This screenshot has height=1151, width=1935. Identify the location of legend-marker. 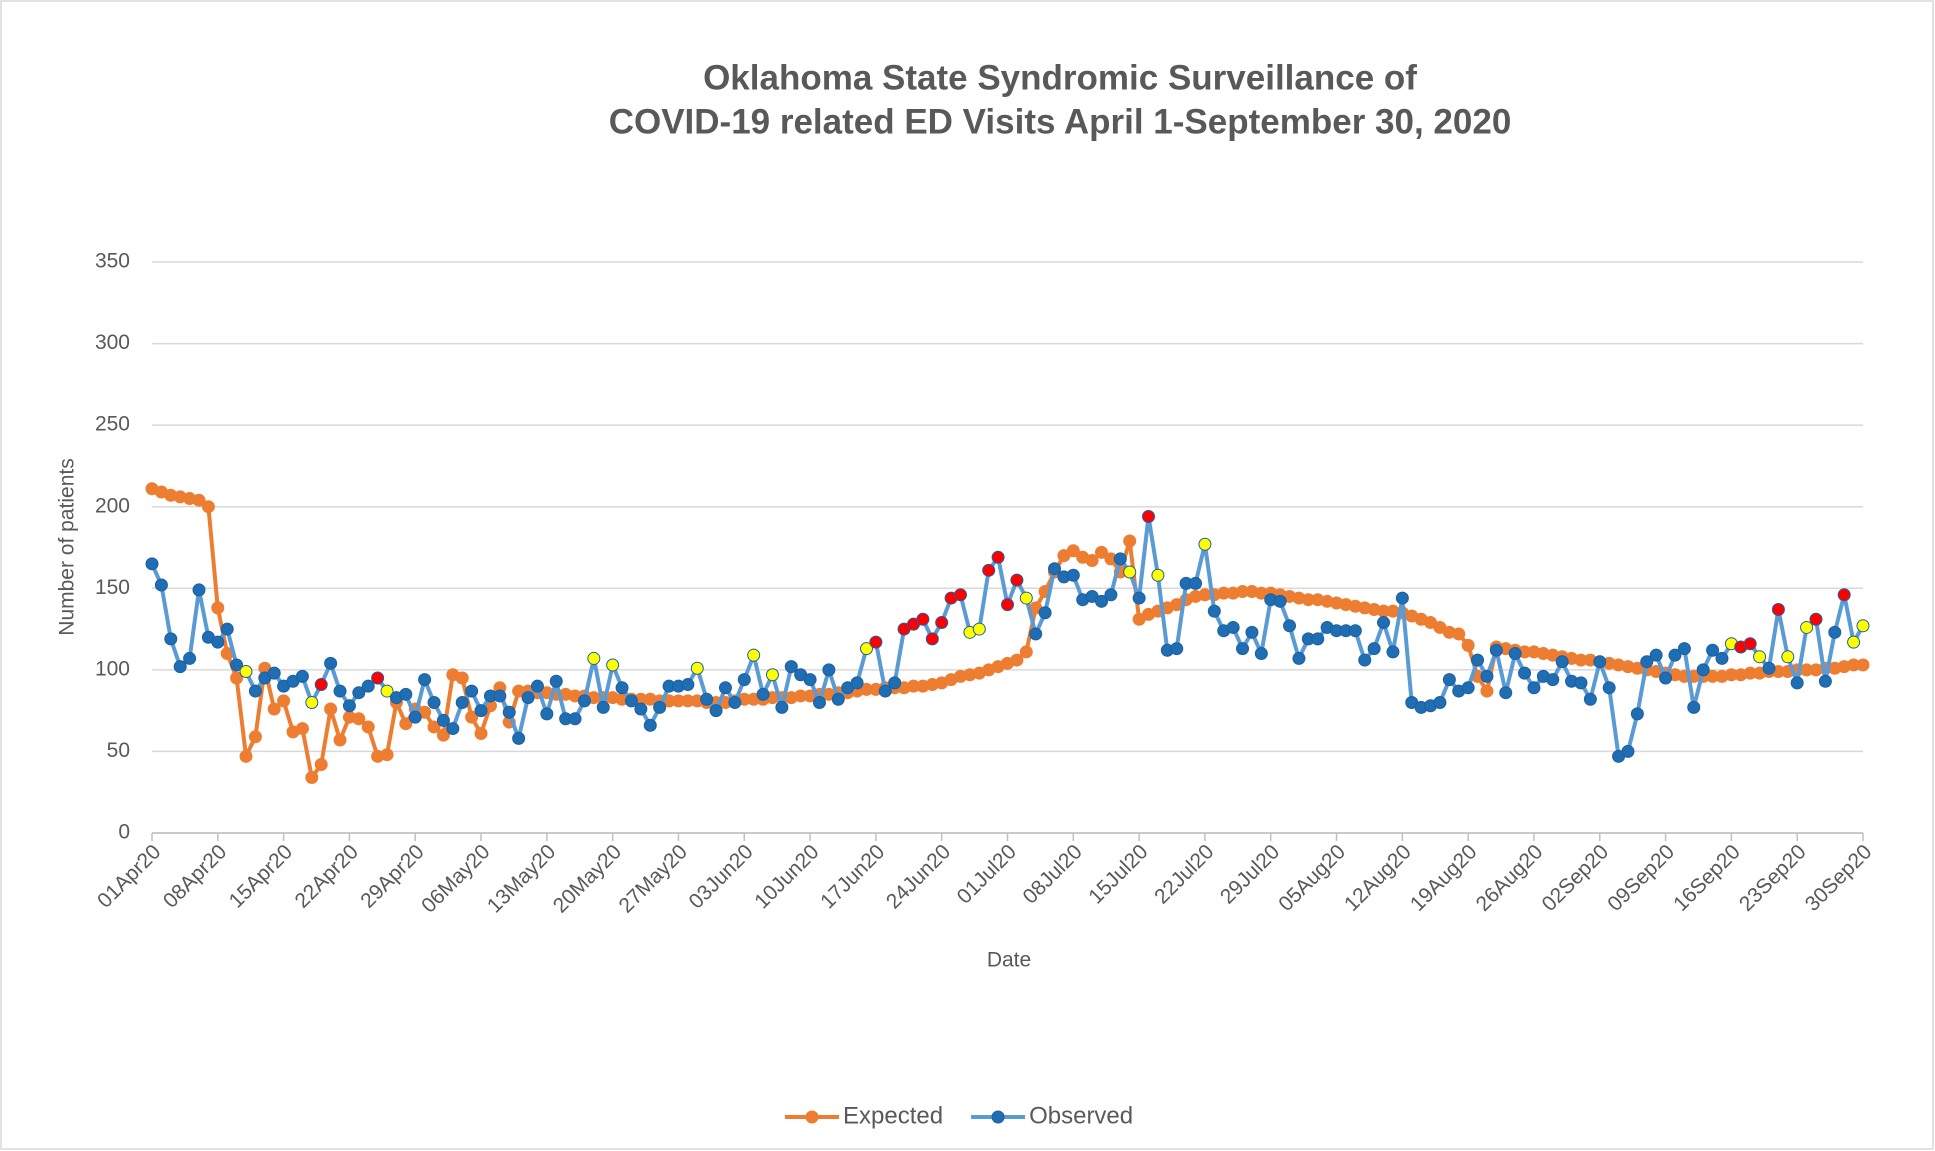
(812, 1117).